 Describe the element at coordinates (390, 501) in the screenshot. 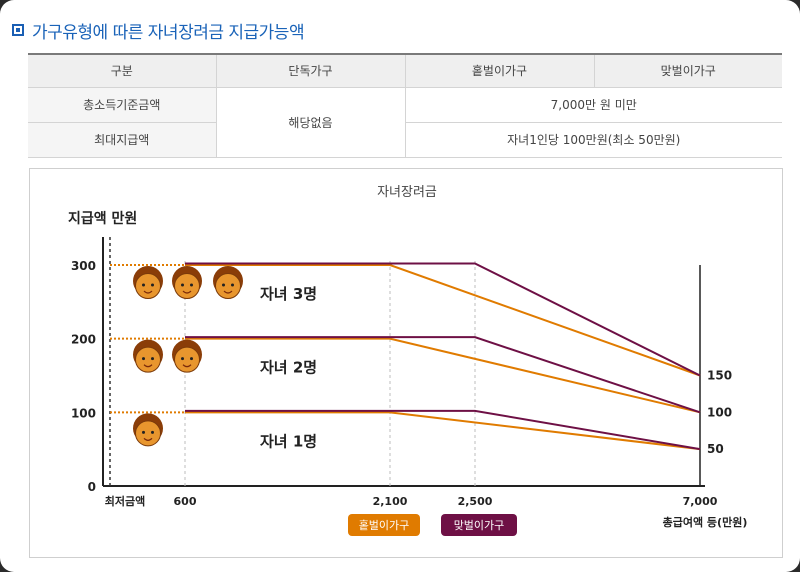

I see `x-tick-label: 2,100` at that location.